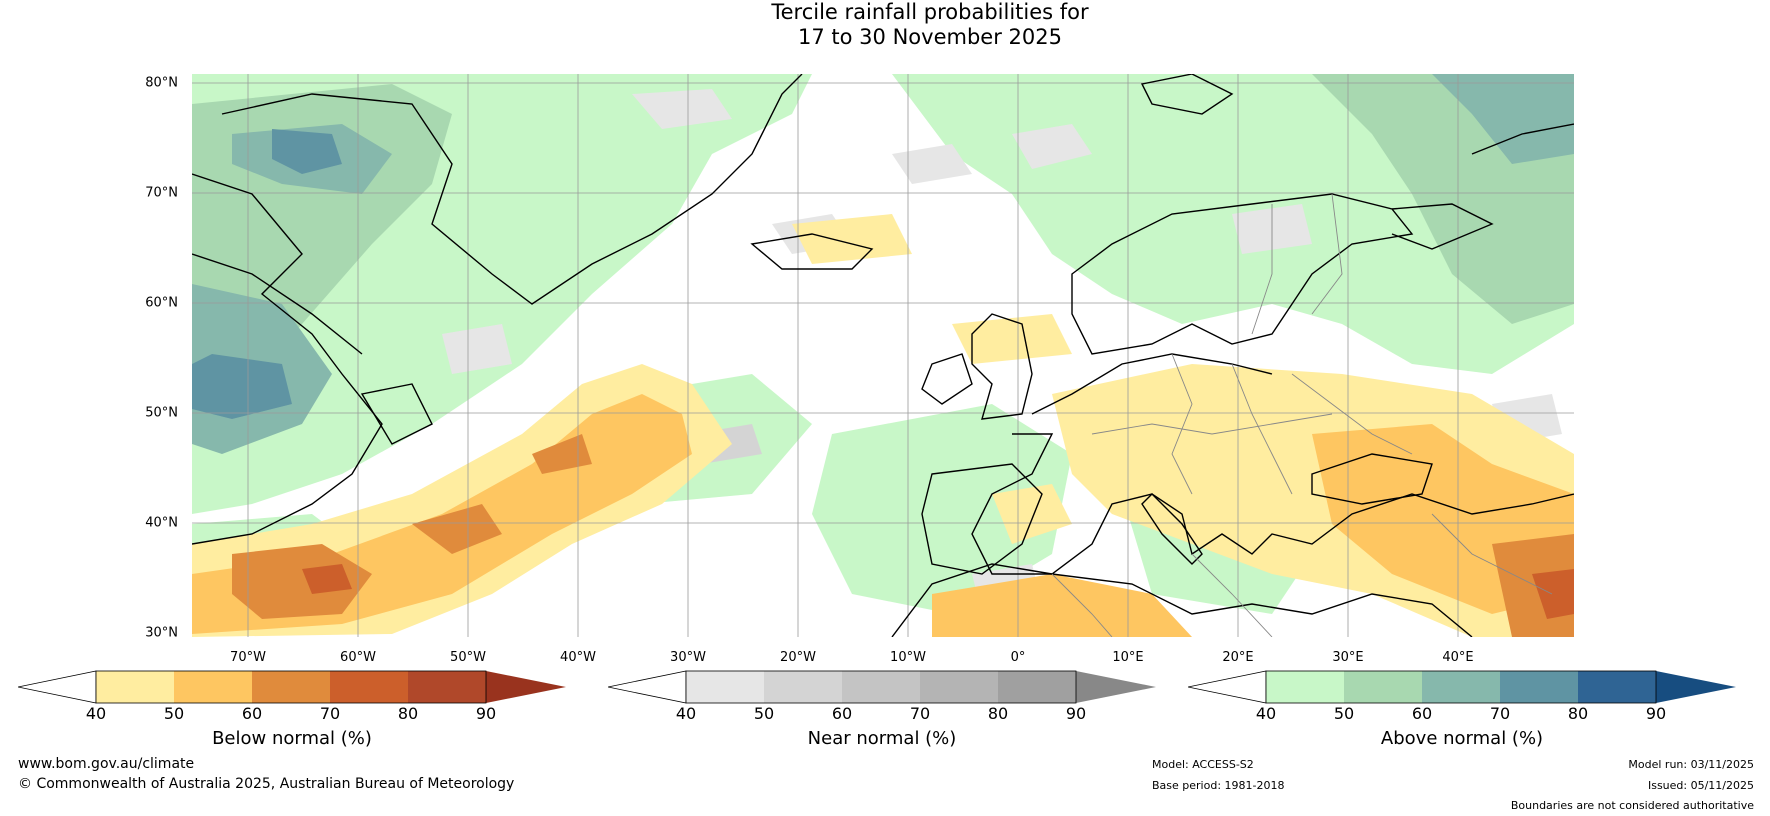 The height and width of the screenshot is (816, 1770). Describe the element at coordinates (486, 713) in the screenshot. I see `below-normal-tick: 90` at that location.